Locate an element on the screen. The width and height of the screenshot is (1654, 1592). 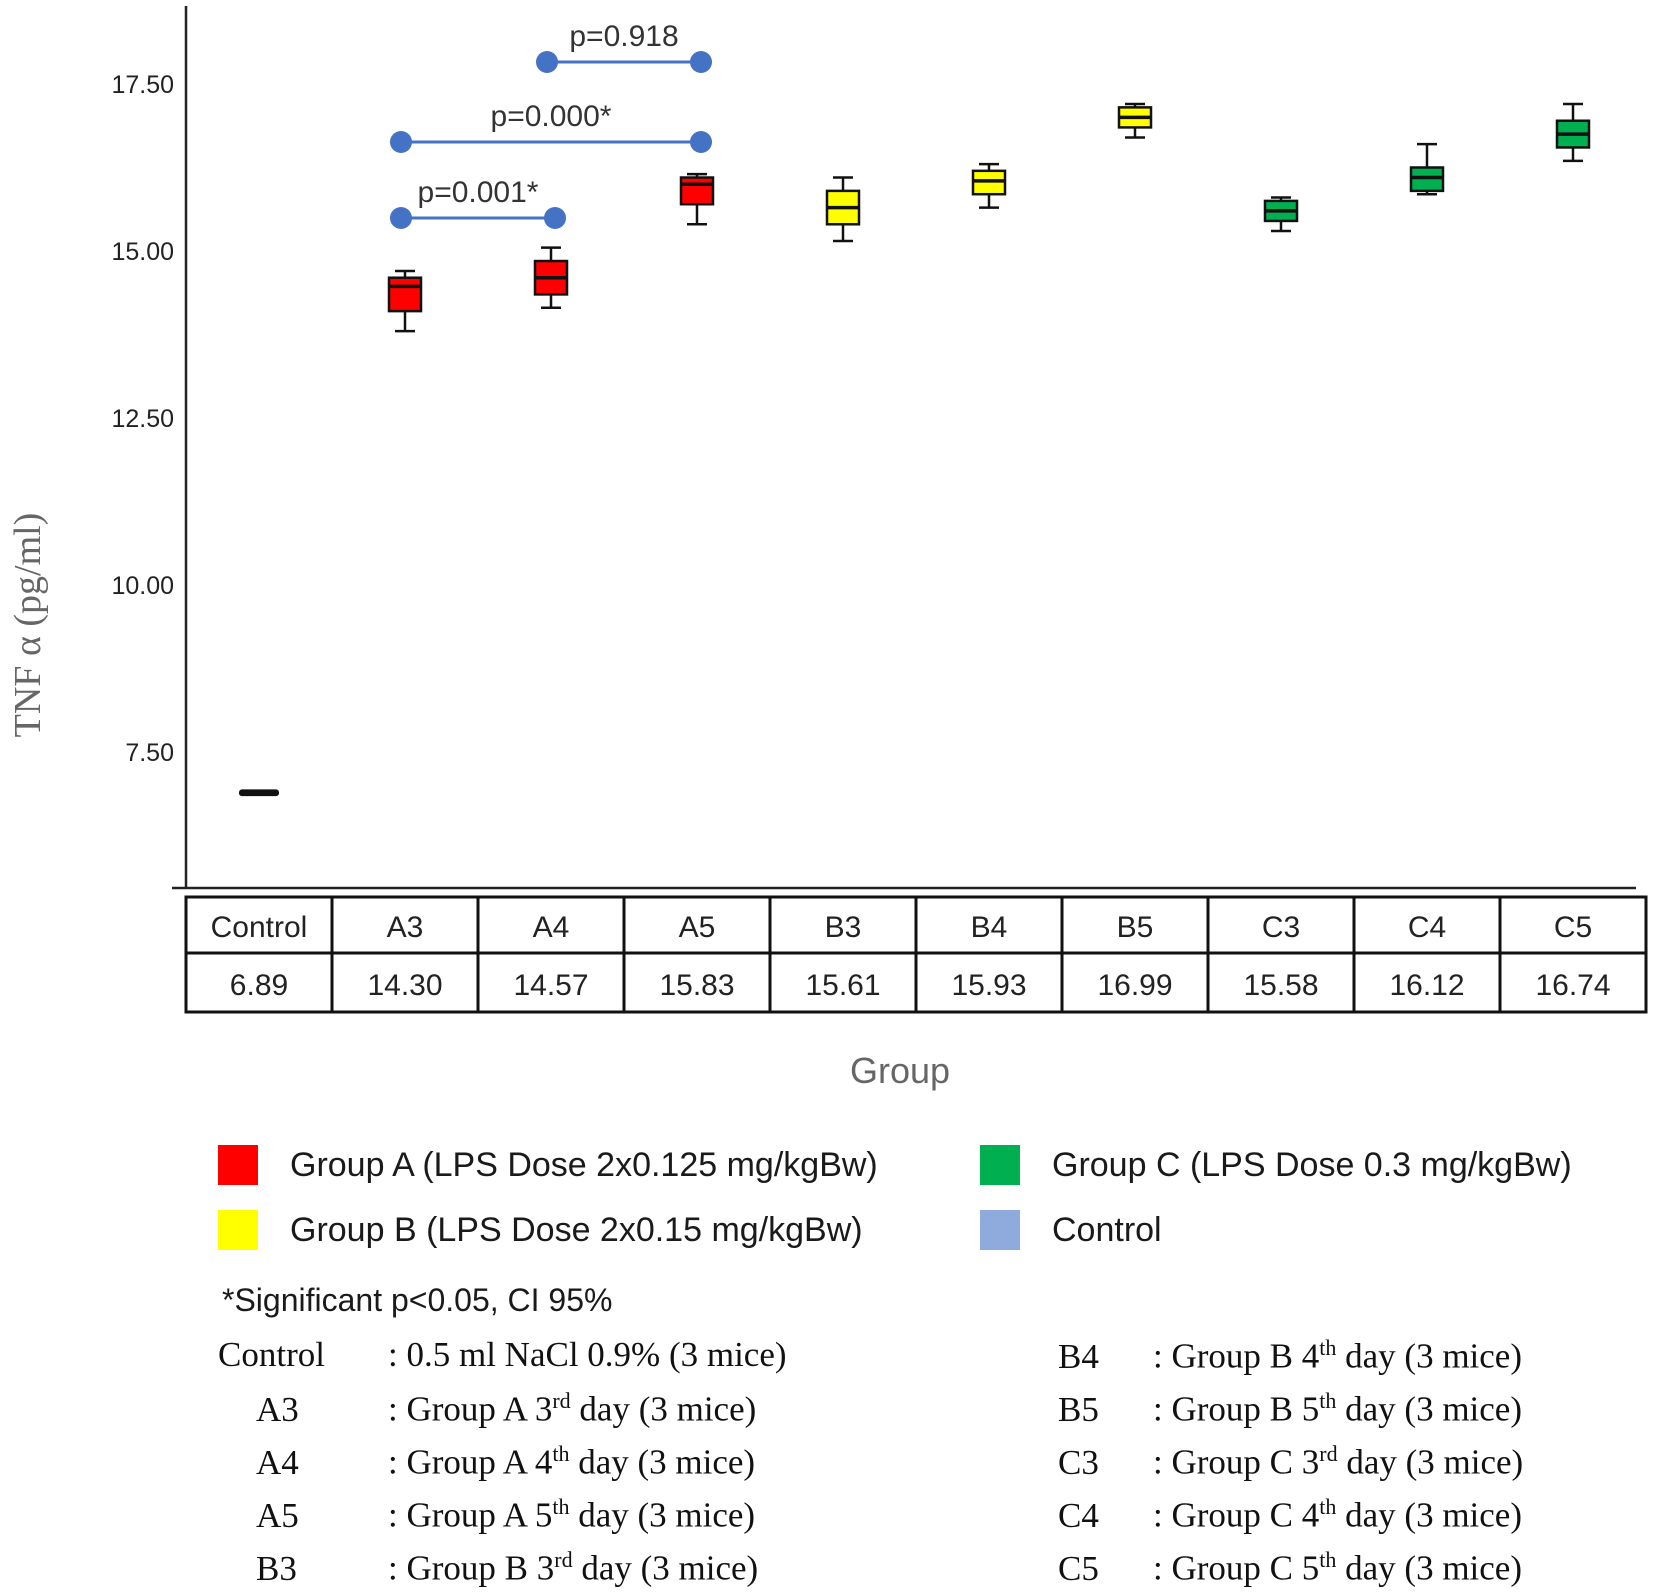
definition-c3: C3: Group C 3rd day (3 mice) is located at coordinates (1290, 1462).